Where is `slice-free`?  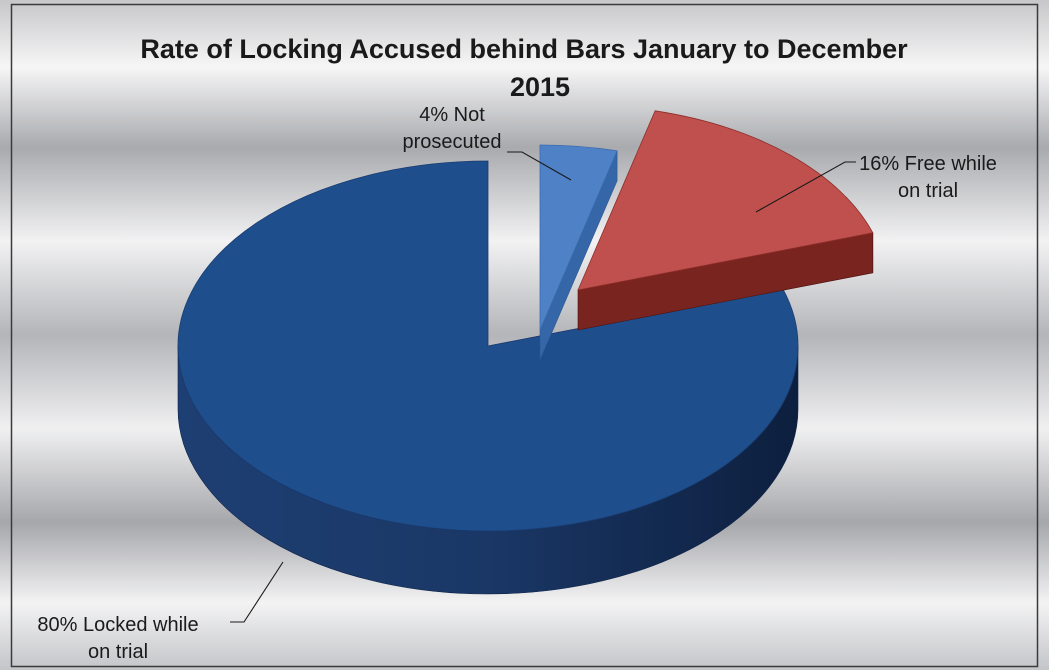
slice-free is located at coordinates (725, 200).